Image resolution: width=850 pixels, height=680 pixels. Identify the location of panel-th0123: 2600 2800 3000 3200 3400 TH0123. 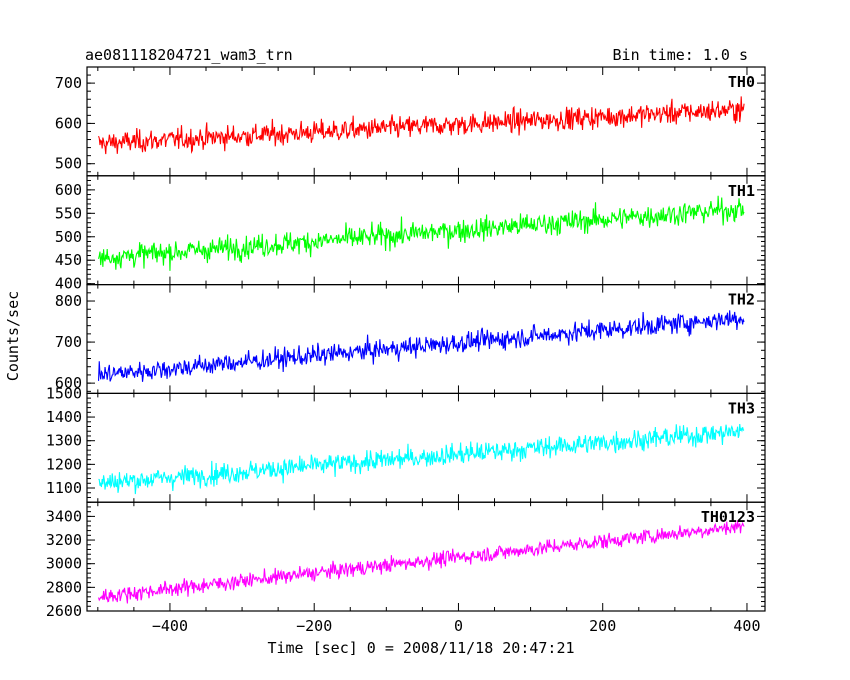
(406, 560).